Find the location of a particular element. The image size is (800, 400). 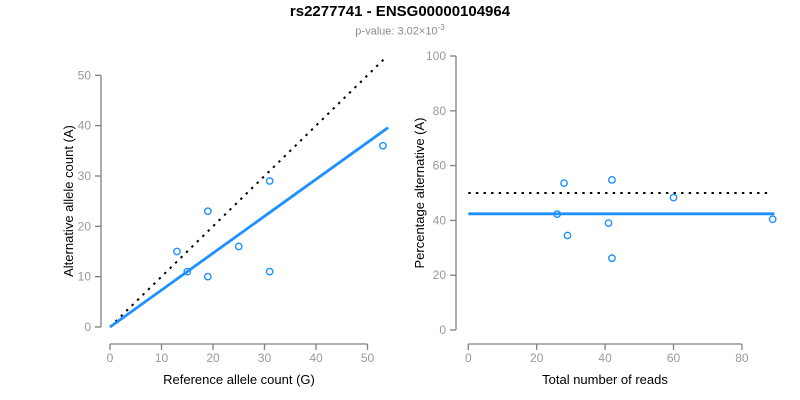

y-tick-label: 100 is located at coordinates (436, 56).